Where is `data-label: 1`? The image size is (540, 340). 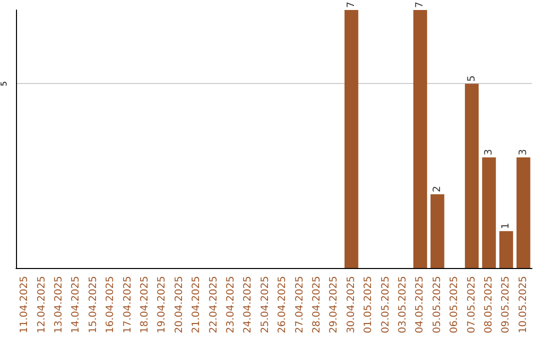 data-label: 1 is located at coordinates (506, 226).